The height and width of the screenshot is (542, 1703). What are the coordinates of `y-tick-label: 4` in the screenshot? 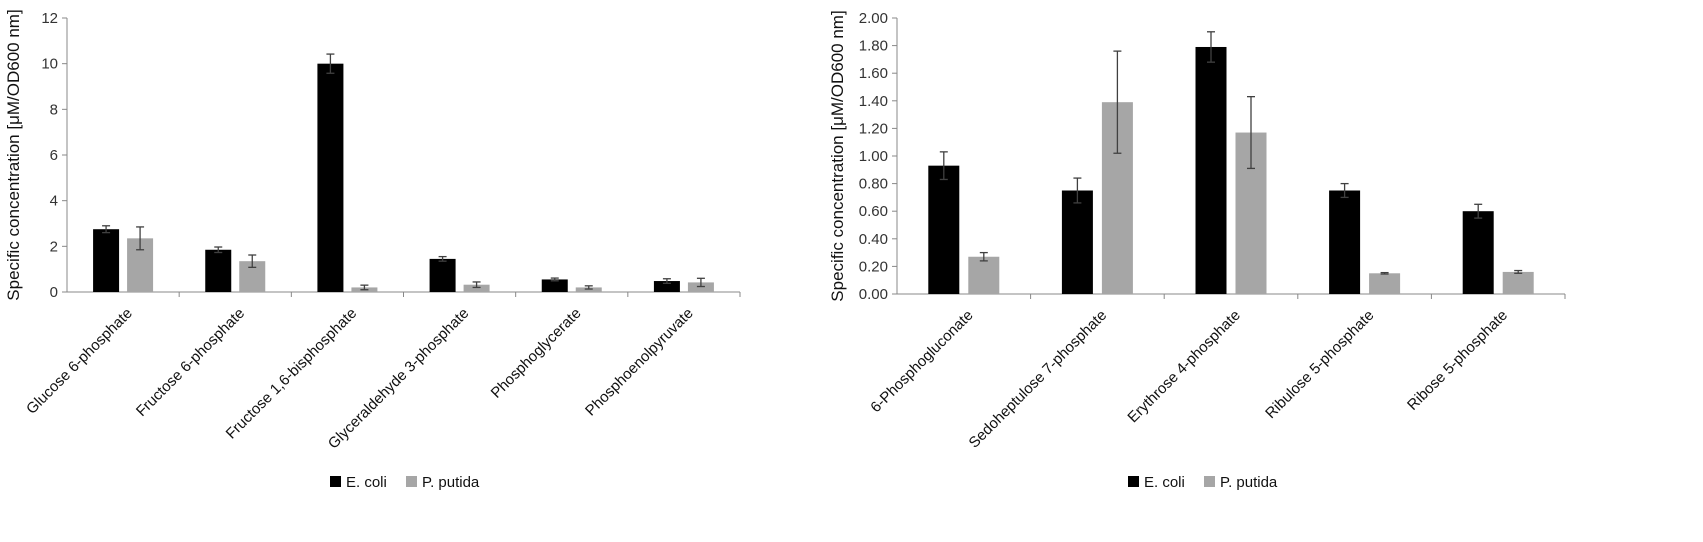 It's located at (54, 201).